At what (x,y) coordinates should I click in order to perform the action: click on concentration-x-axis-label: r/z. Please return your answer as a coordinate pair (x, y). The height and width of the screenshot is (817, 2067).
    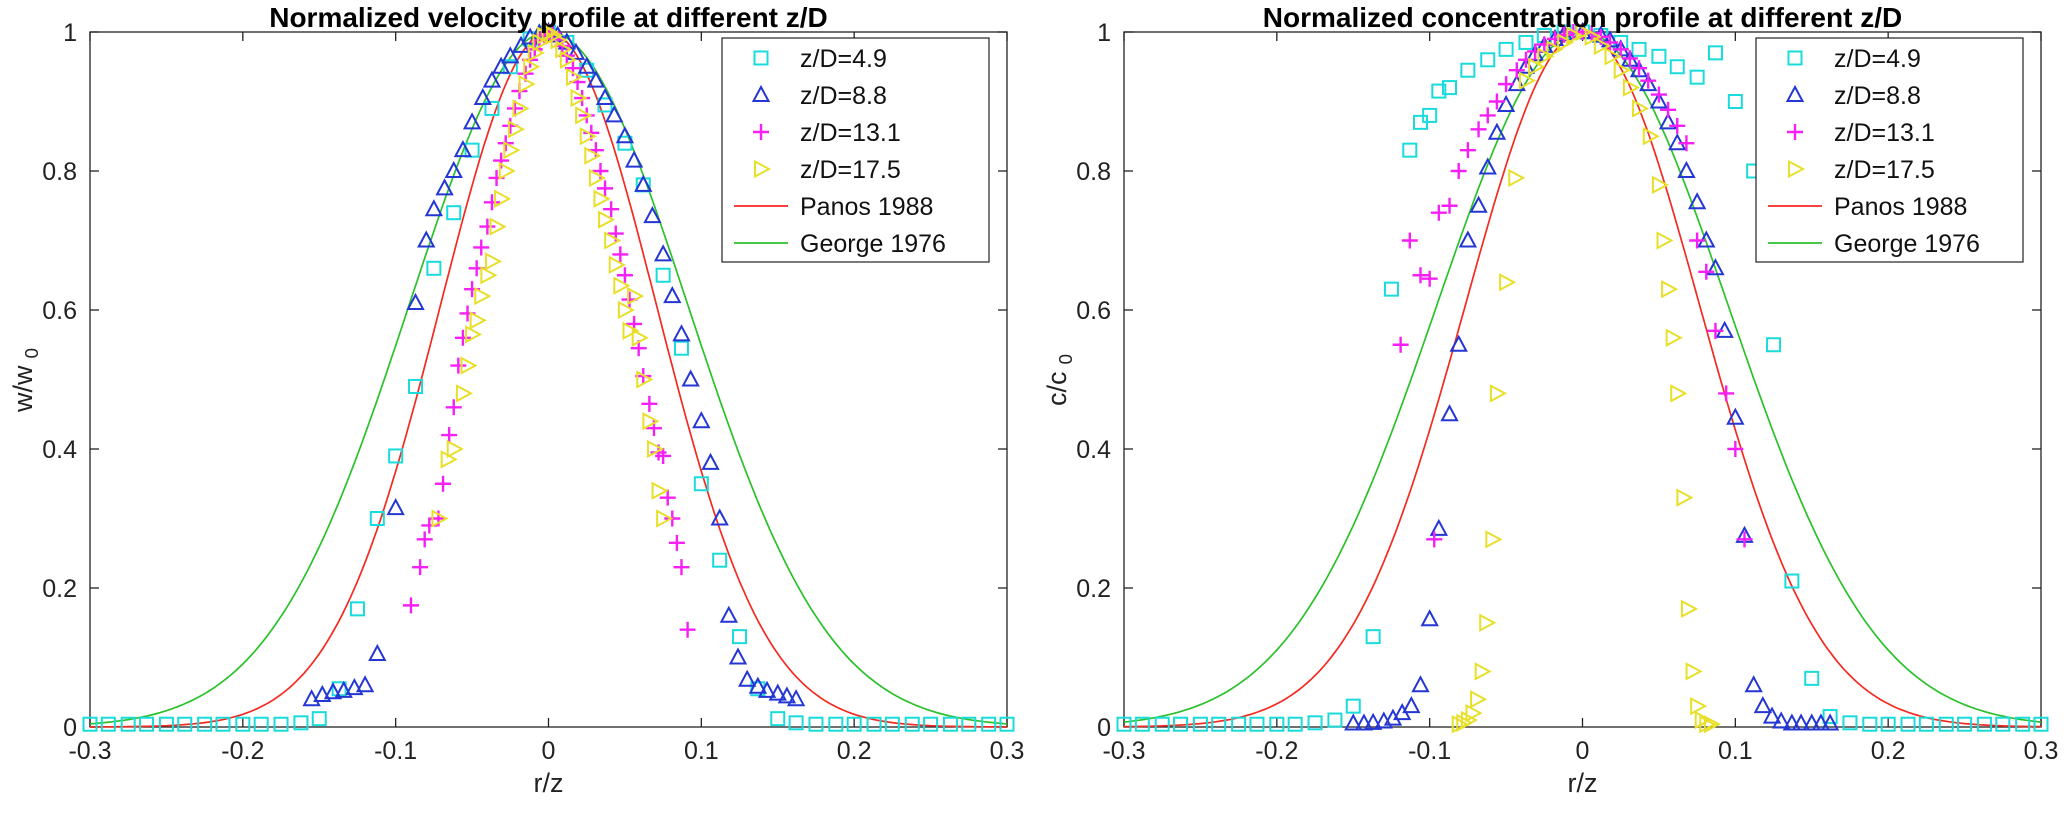
    Looking at the image, I should click on (1582, 783).